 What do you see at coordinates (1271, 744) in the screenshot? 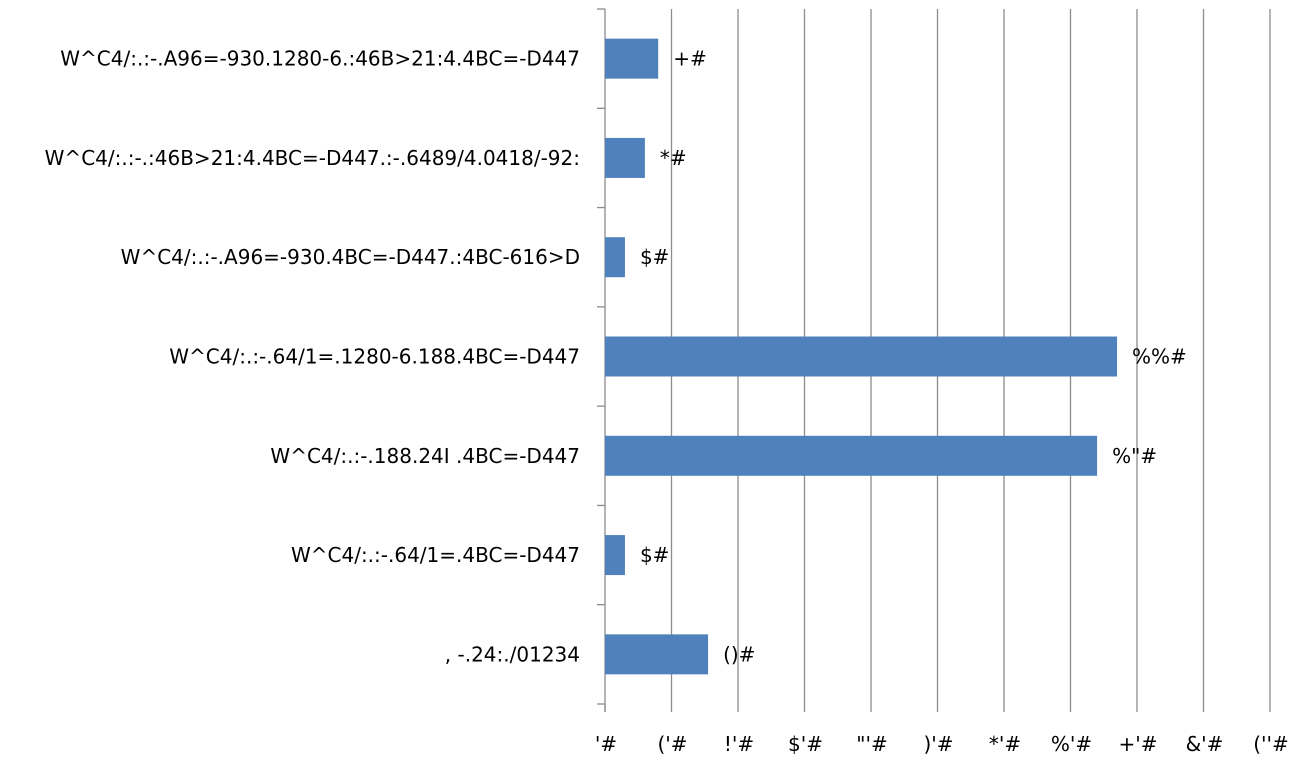
I see `x-tick-label: (''#` at bounding box center [1271, 744].